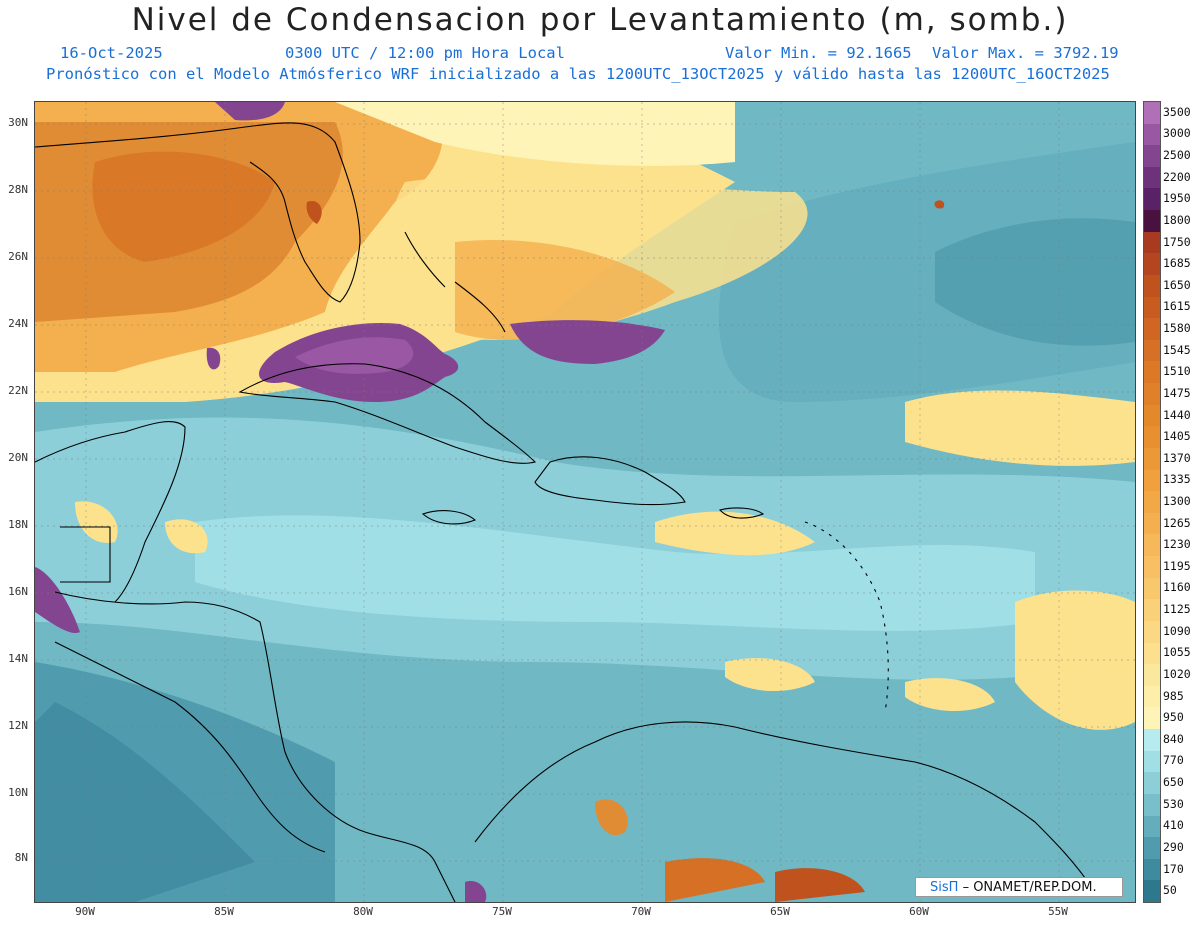  What do you see at coordinates (18, 658) in the screenshot?
I see `lat-label-14n: 14N` at bounding box center [18, 658].